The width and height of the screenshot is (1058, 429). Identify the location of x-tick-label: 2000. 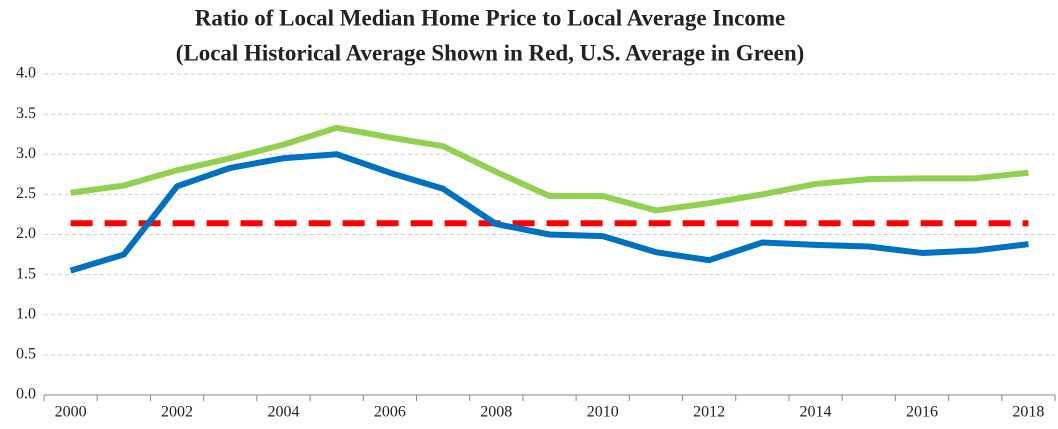
(71, 412).